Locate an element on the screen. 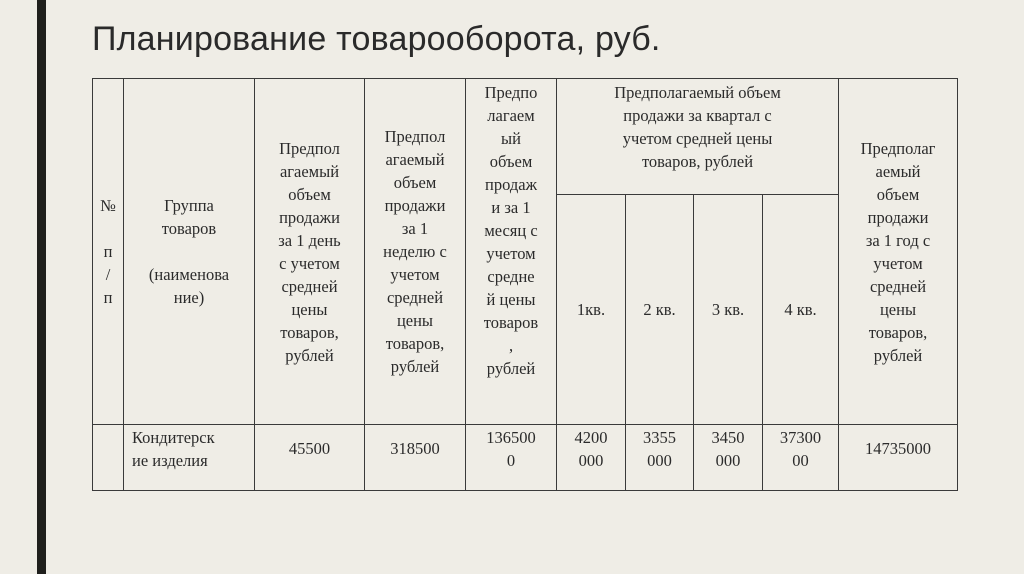 This screenshot has height=574, width=1024. slide-title: Планирование товарооборота, руб. is located at coordinates (376, 39).